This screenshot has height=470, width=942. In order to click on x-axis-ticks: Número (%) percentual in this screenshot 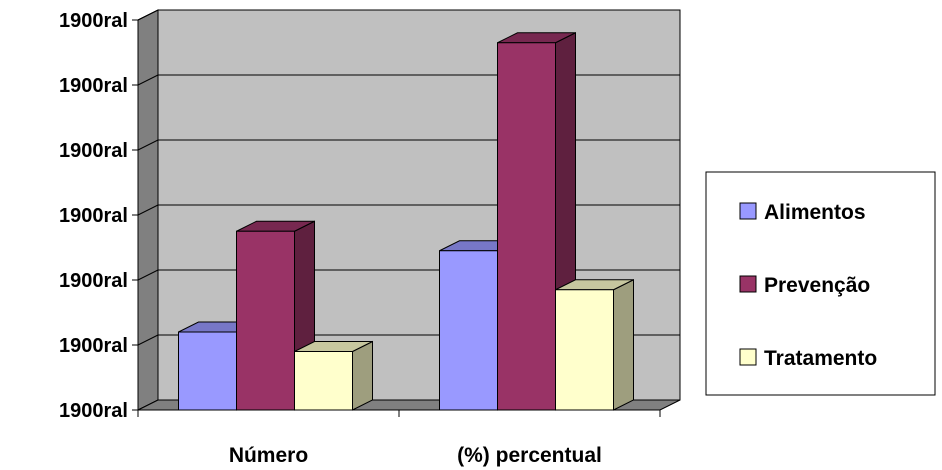, I will do `click(399, 438)`.